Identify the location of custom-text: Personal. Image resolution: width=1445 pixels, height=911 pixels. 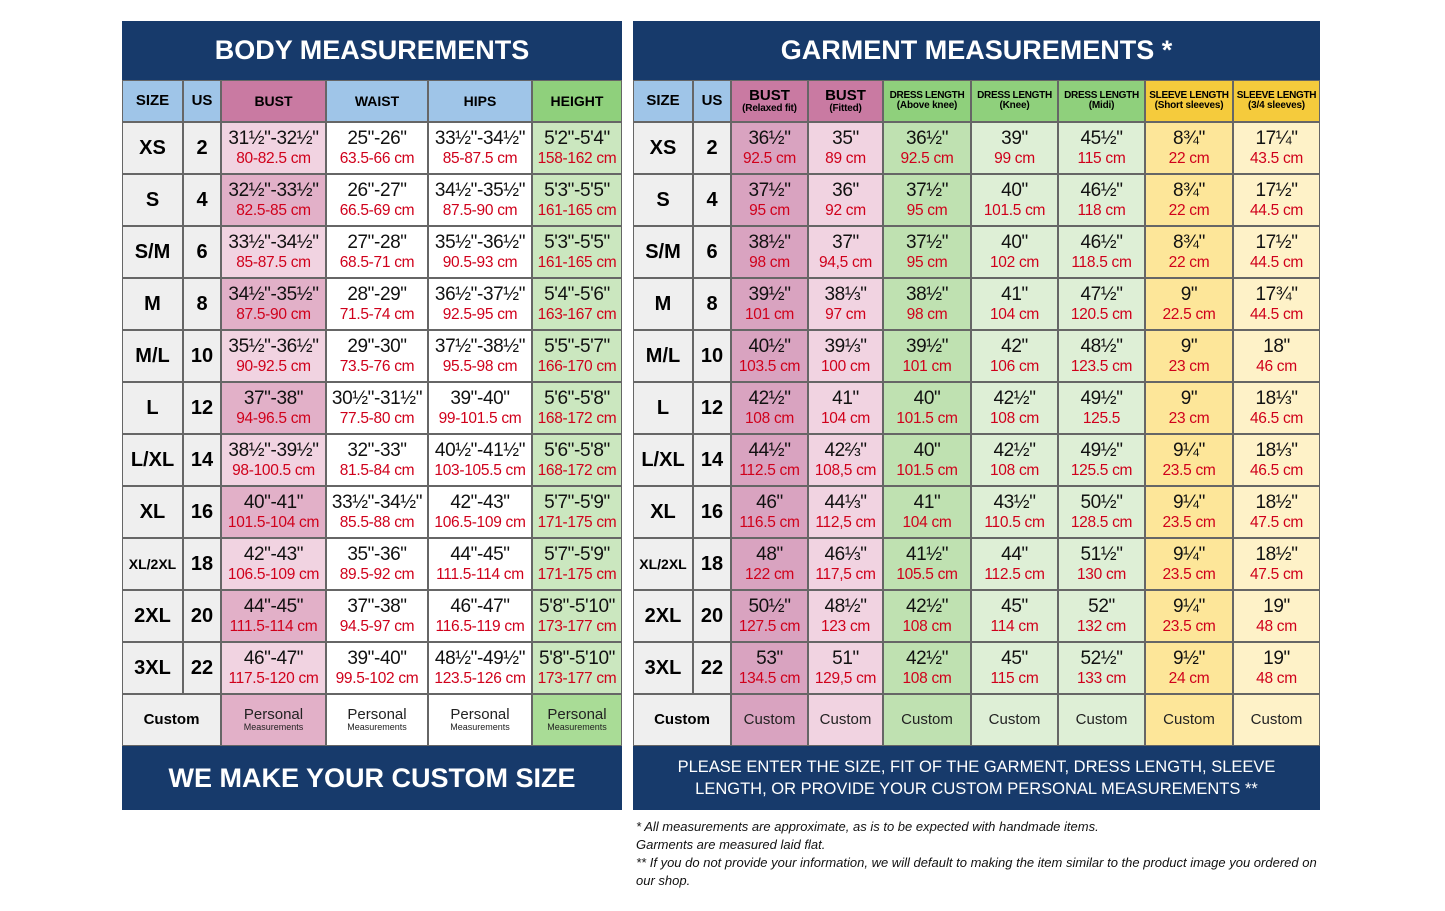
(577, 715).